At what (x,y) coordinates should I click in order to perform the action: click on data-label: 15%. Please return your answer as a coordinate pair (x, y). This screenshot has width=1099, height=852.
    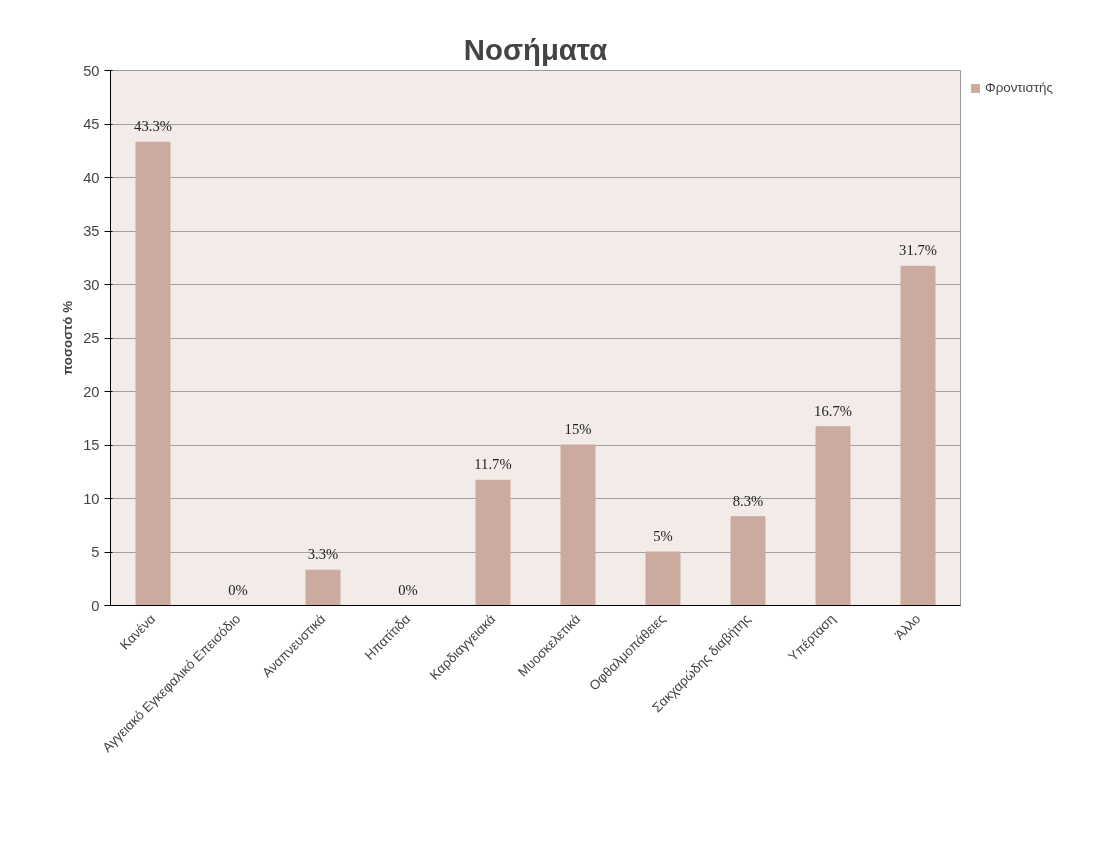
    Looking at the image, I should click on (578, 429).